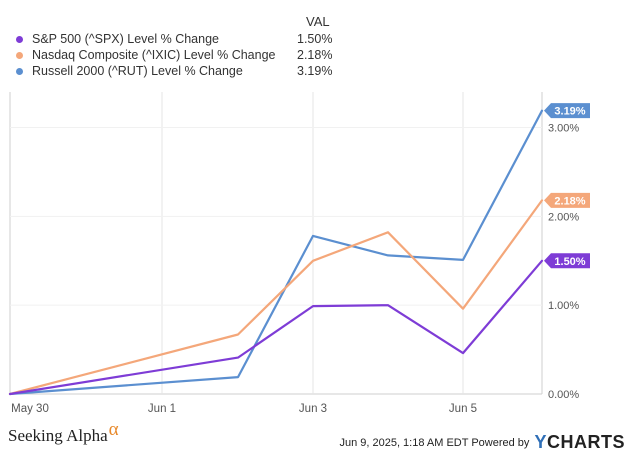 The height and width of the screenshot is (456, 635). I want to click on legend-dot-rut, so click(19, 71).